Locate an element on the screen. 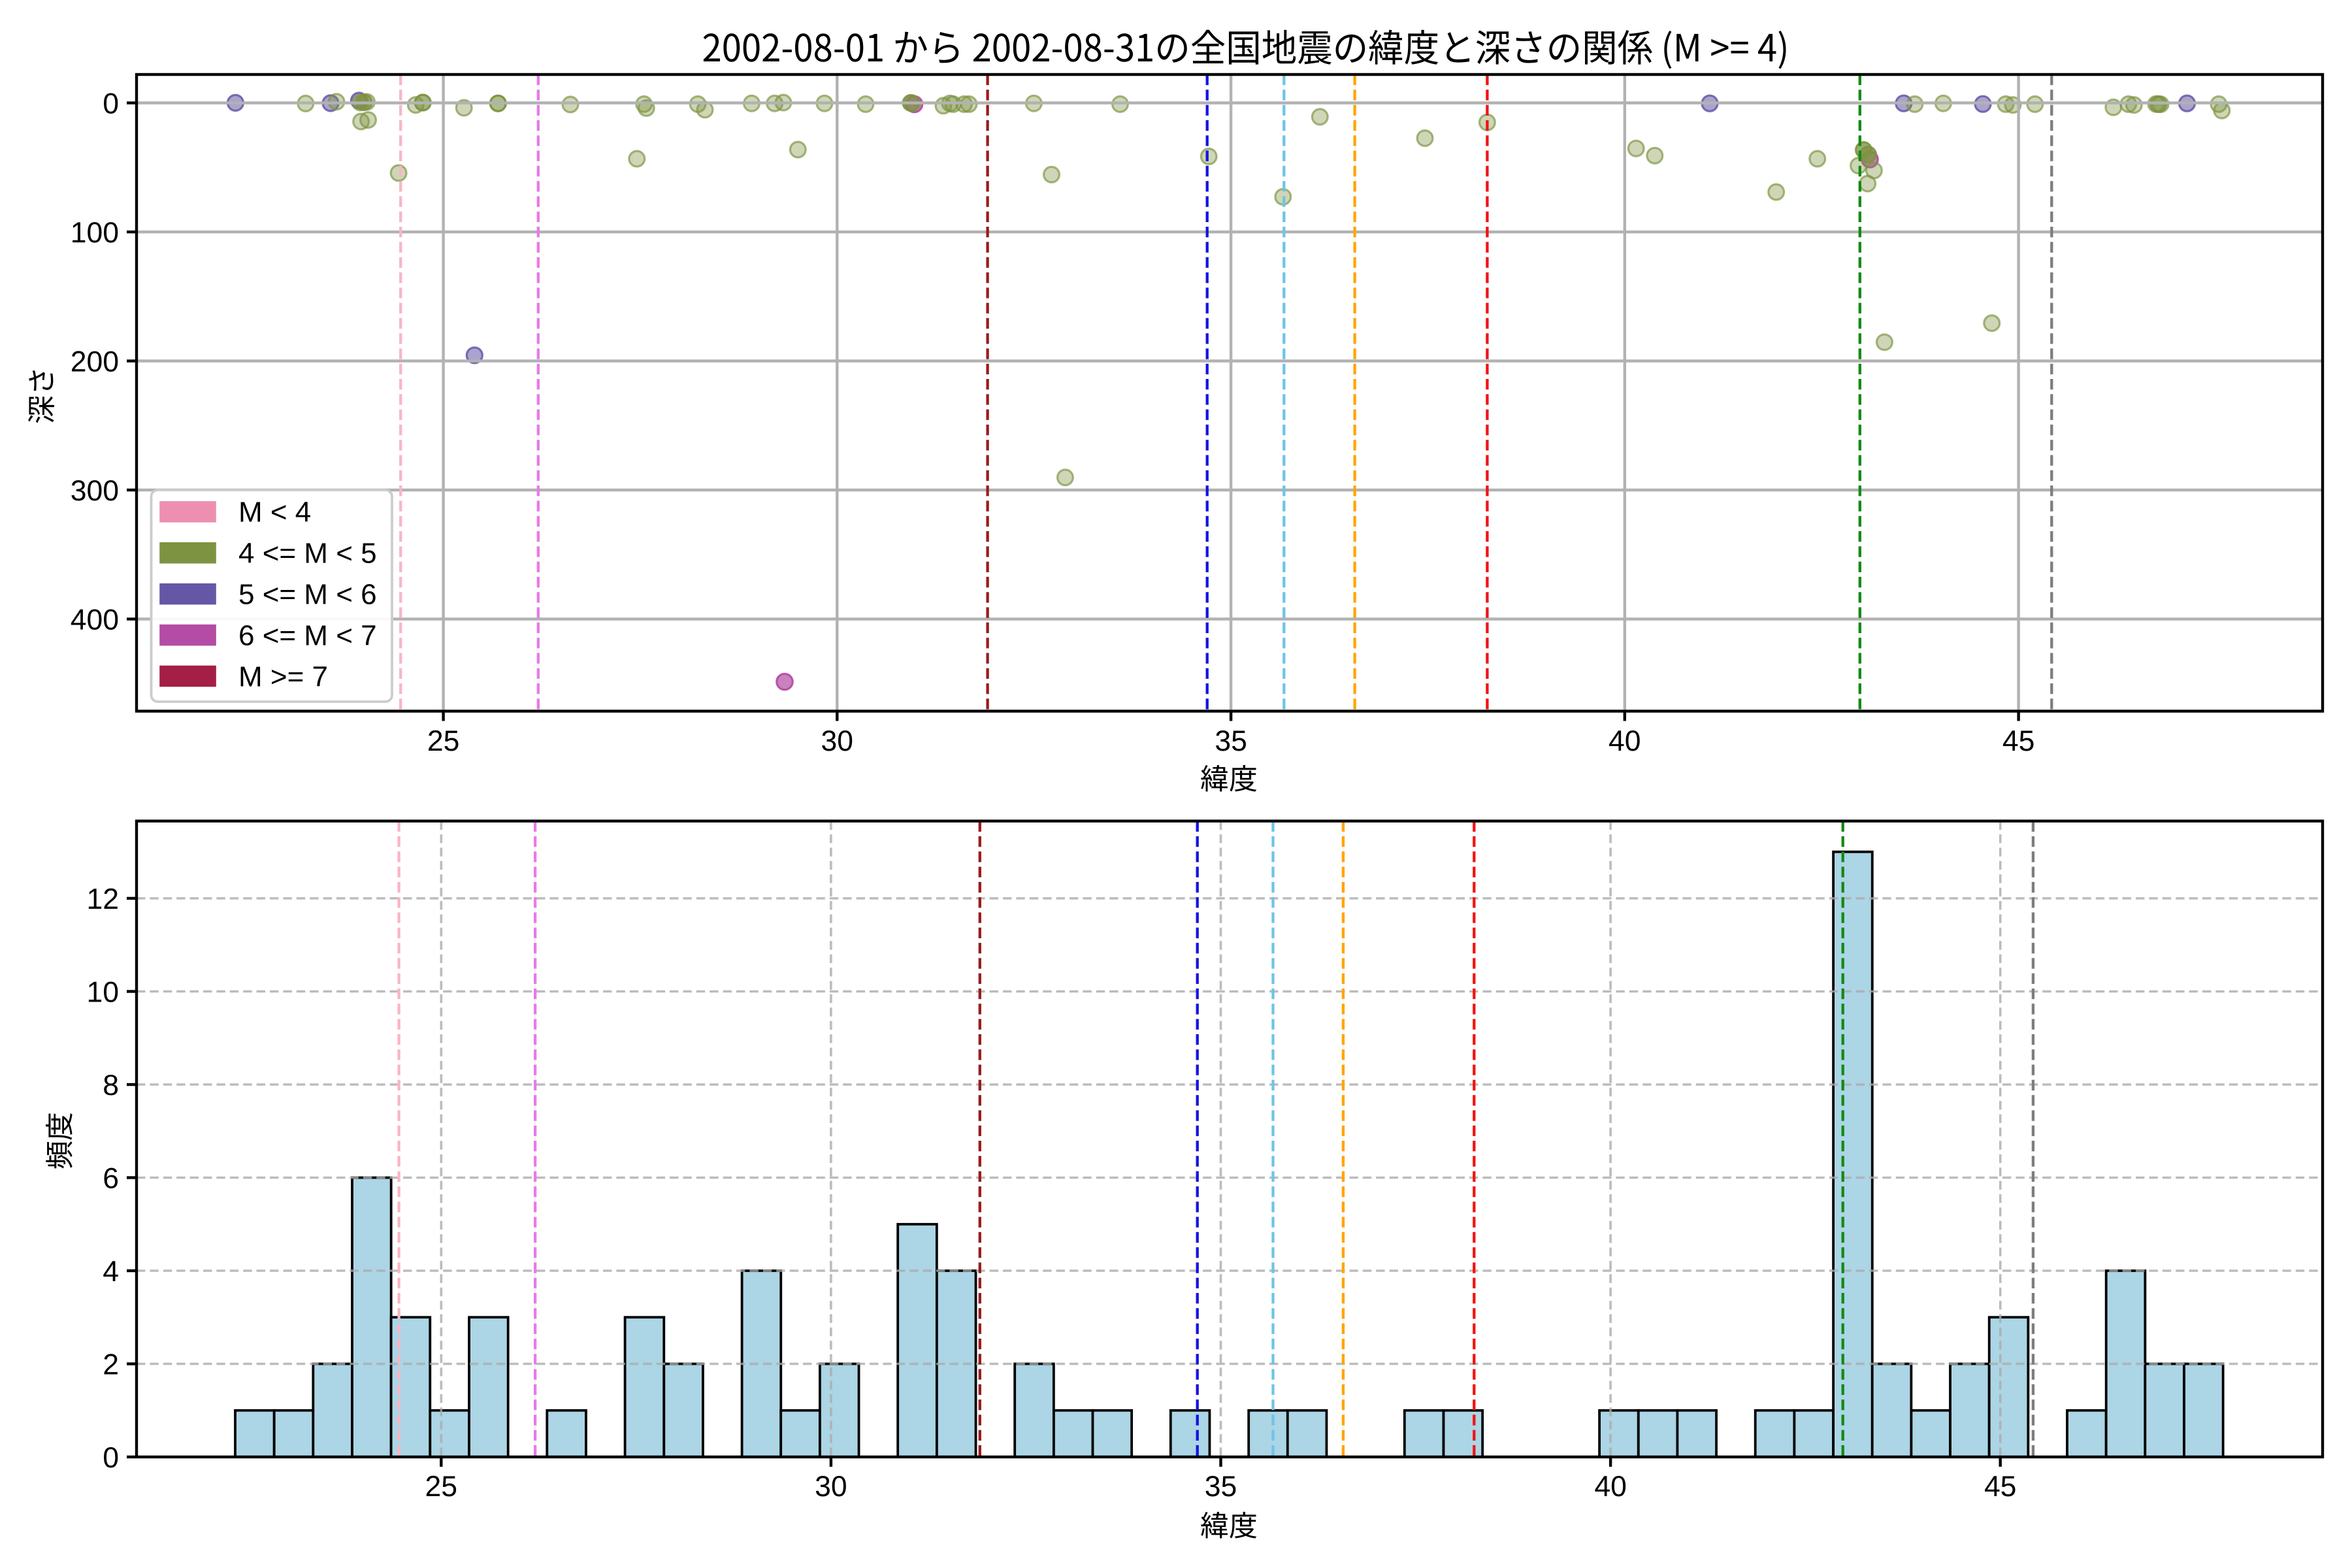  svg-text: 6 is located at coordinates (111, 1178).